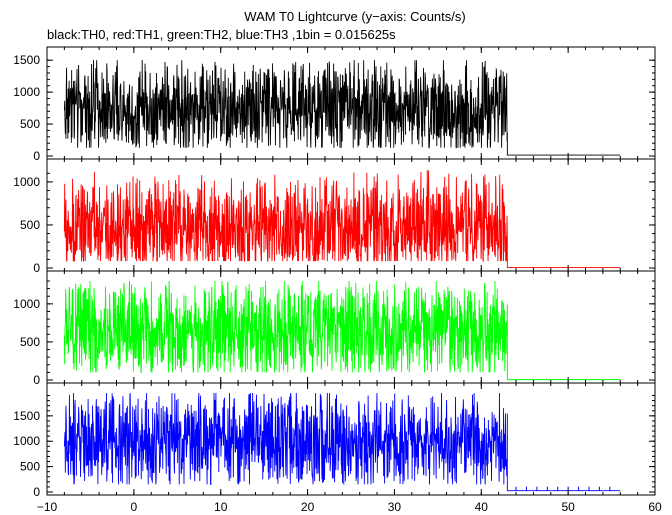 The width and height of the screenshot is (672, 515). I want to click on x-tick-label: 30, so click(395, 507).